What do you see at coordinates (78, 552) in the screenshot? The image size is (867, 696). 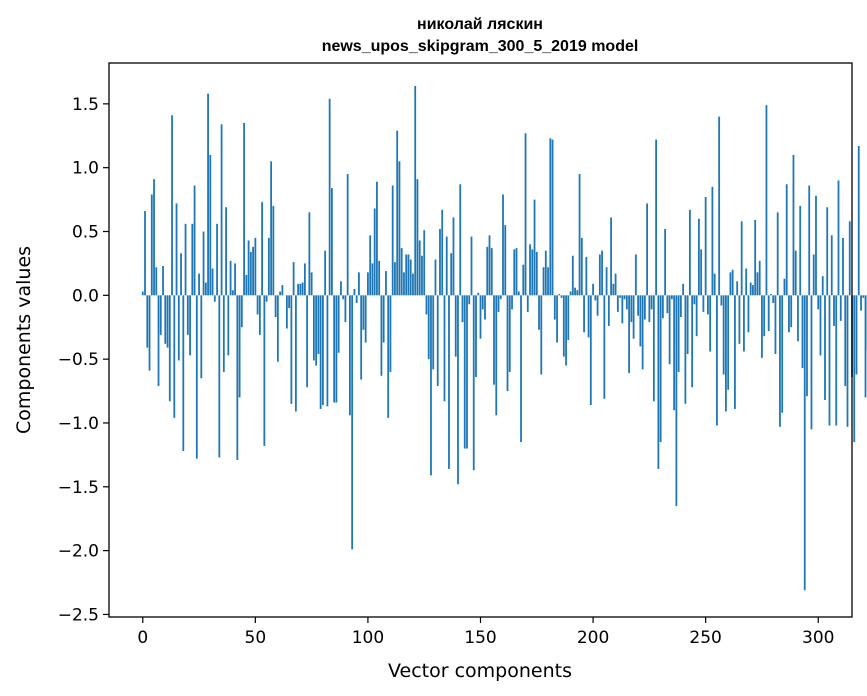 I see `y-tick-label: −2.0` at bounding box center [78, 552].